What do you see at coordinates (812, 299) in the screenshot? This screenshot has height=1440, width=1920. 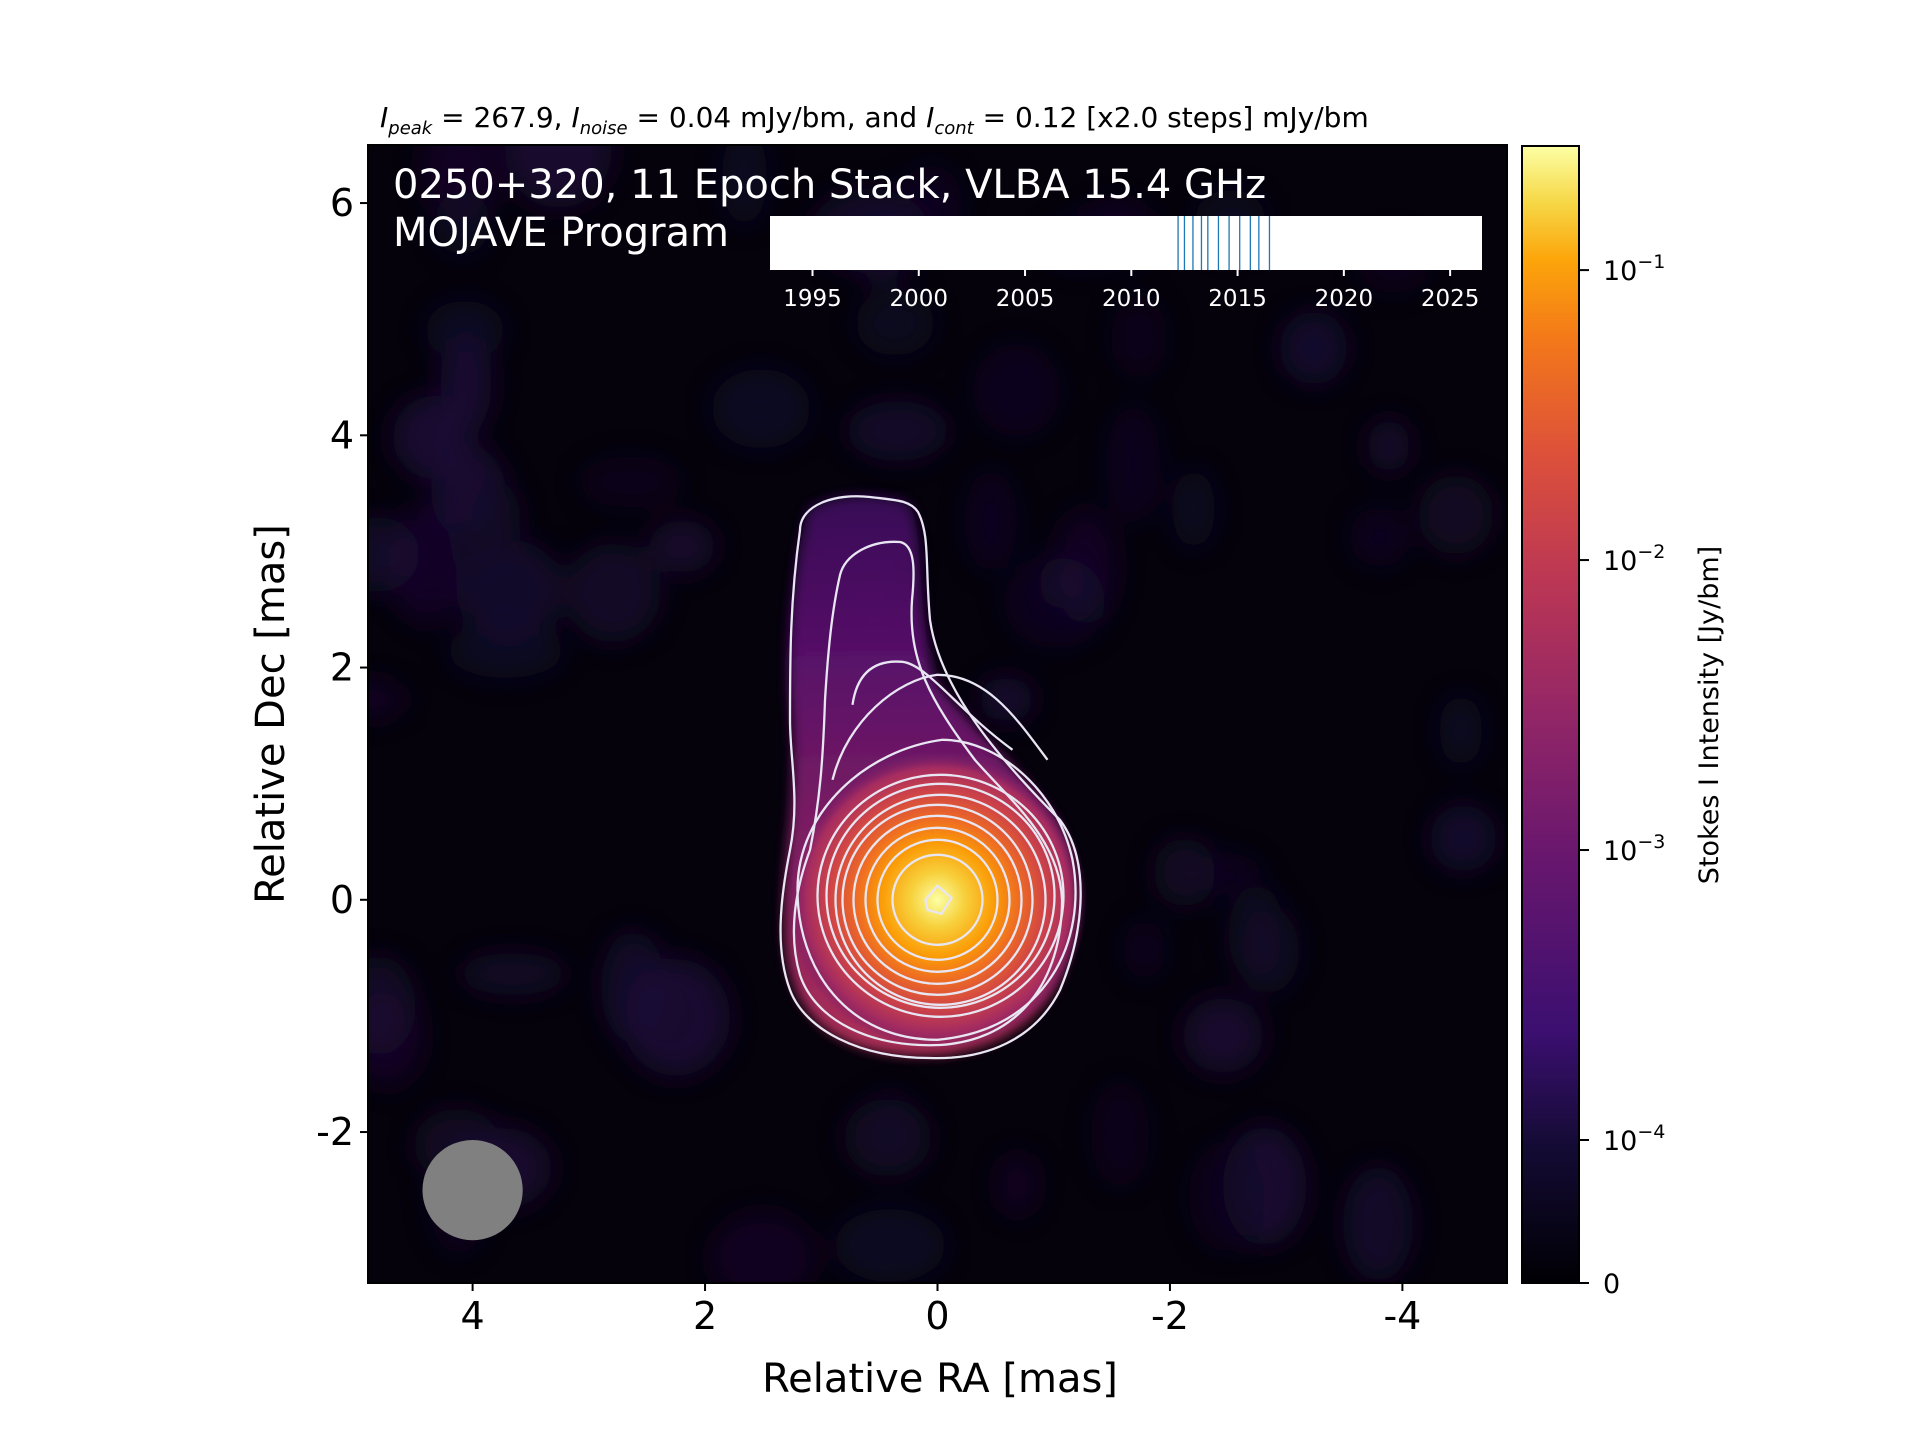 I see `timeline-tick-label: 1995` at bounding box center [812, 299].